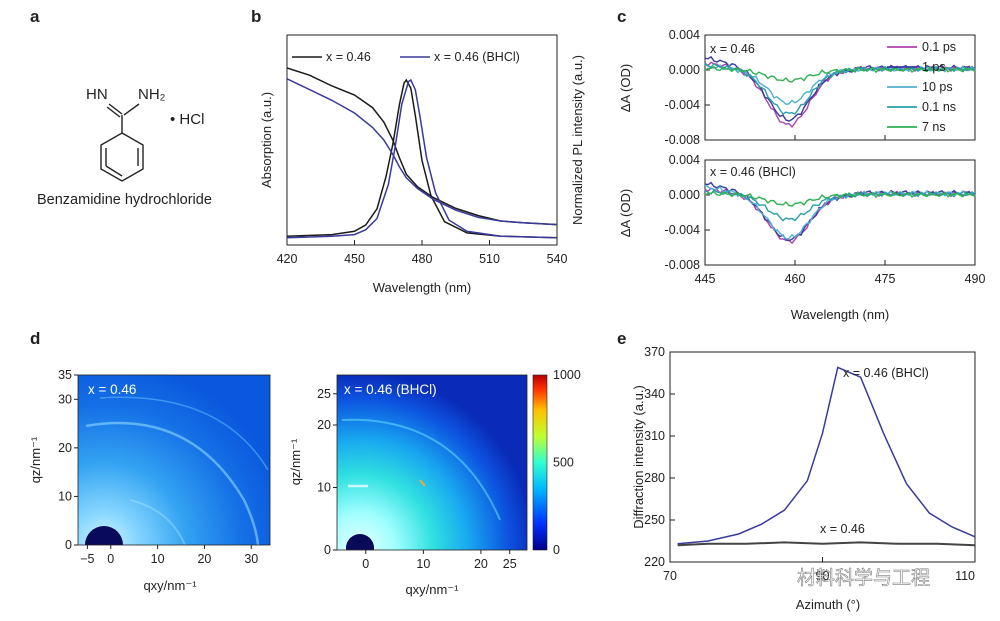  Describe the element at coordinates (97, 94) in the screenshot. I see `group-hn-label: HN` at that location.